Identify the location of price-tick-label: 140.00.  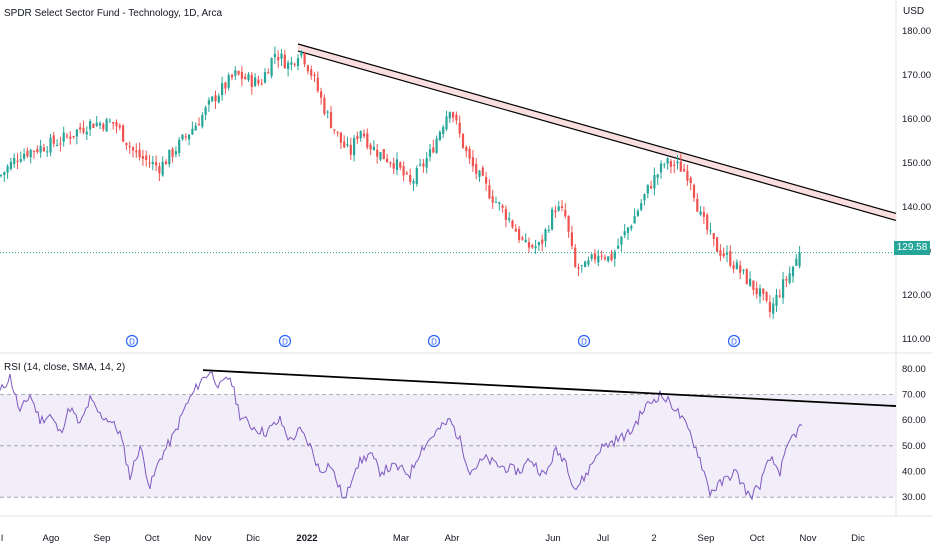
(916, 207).